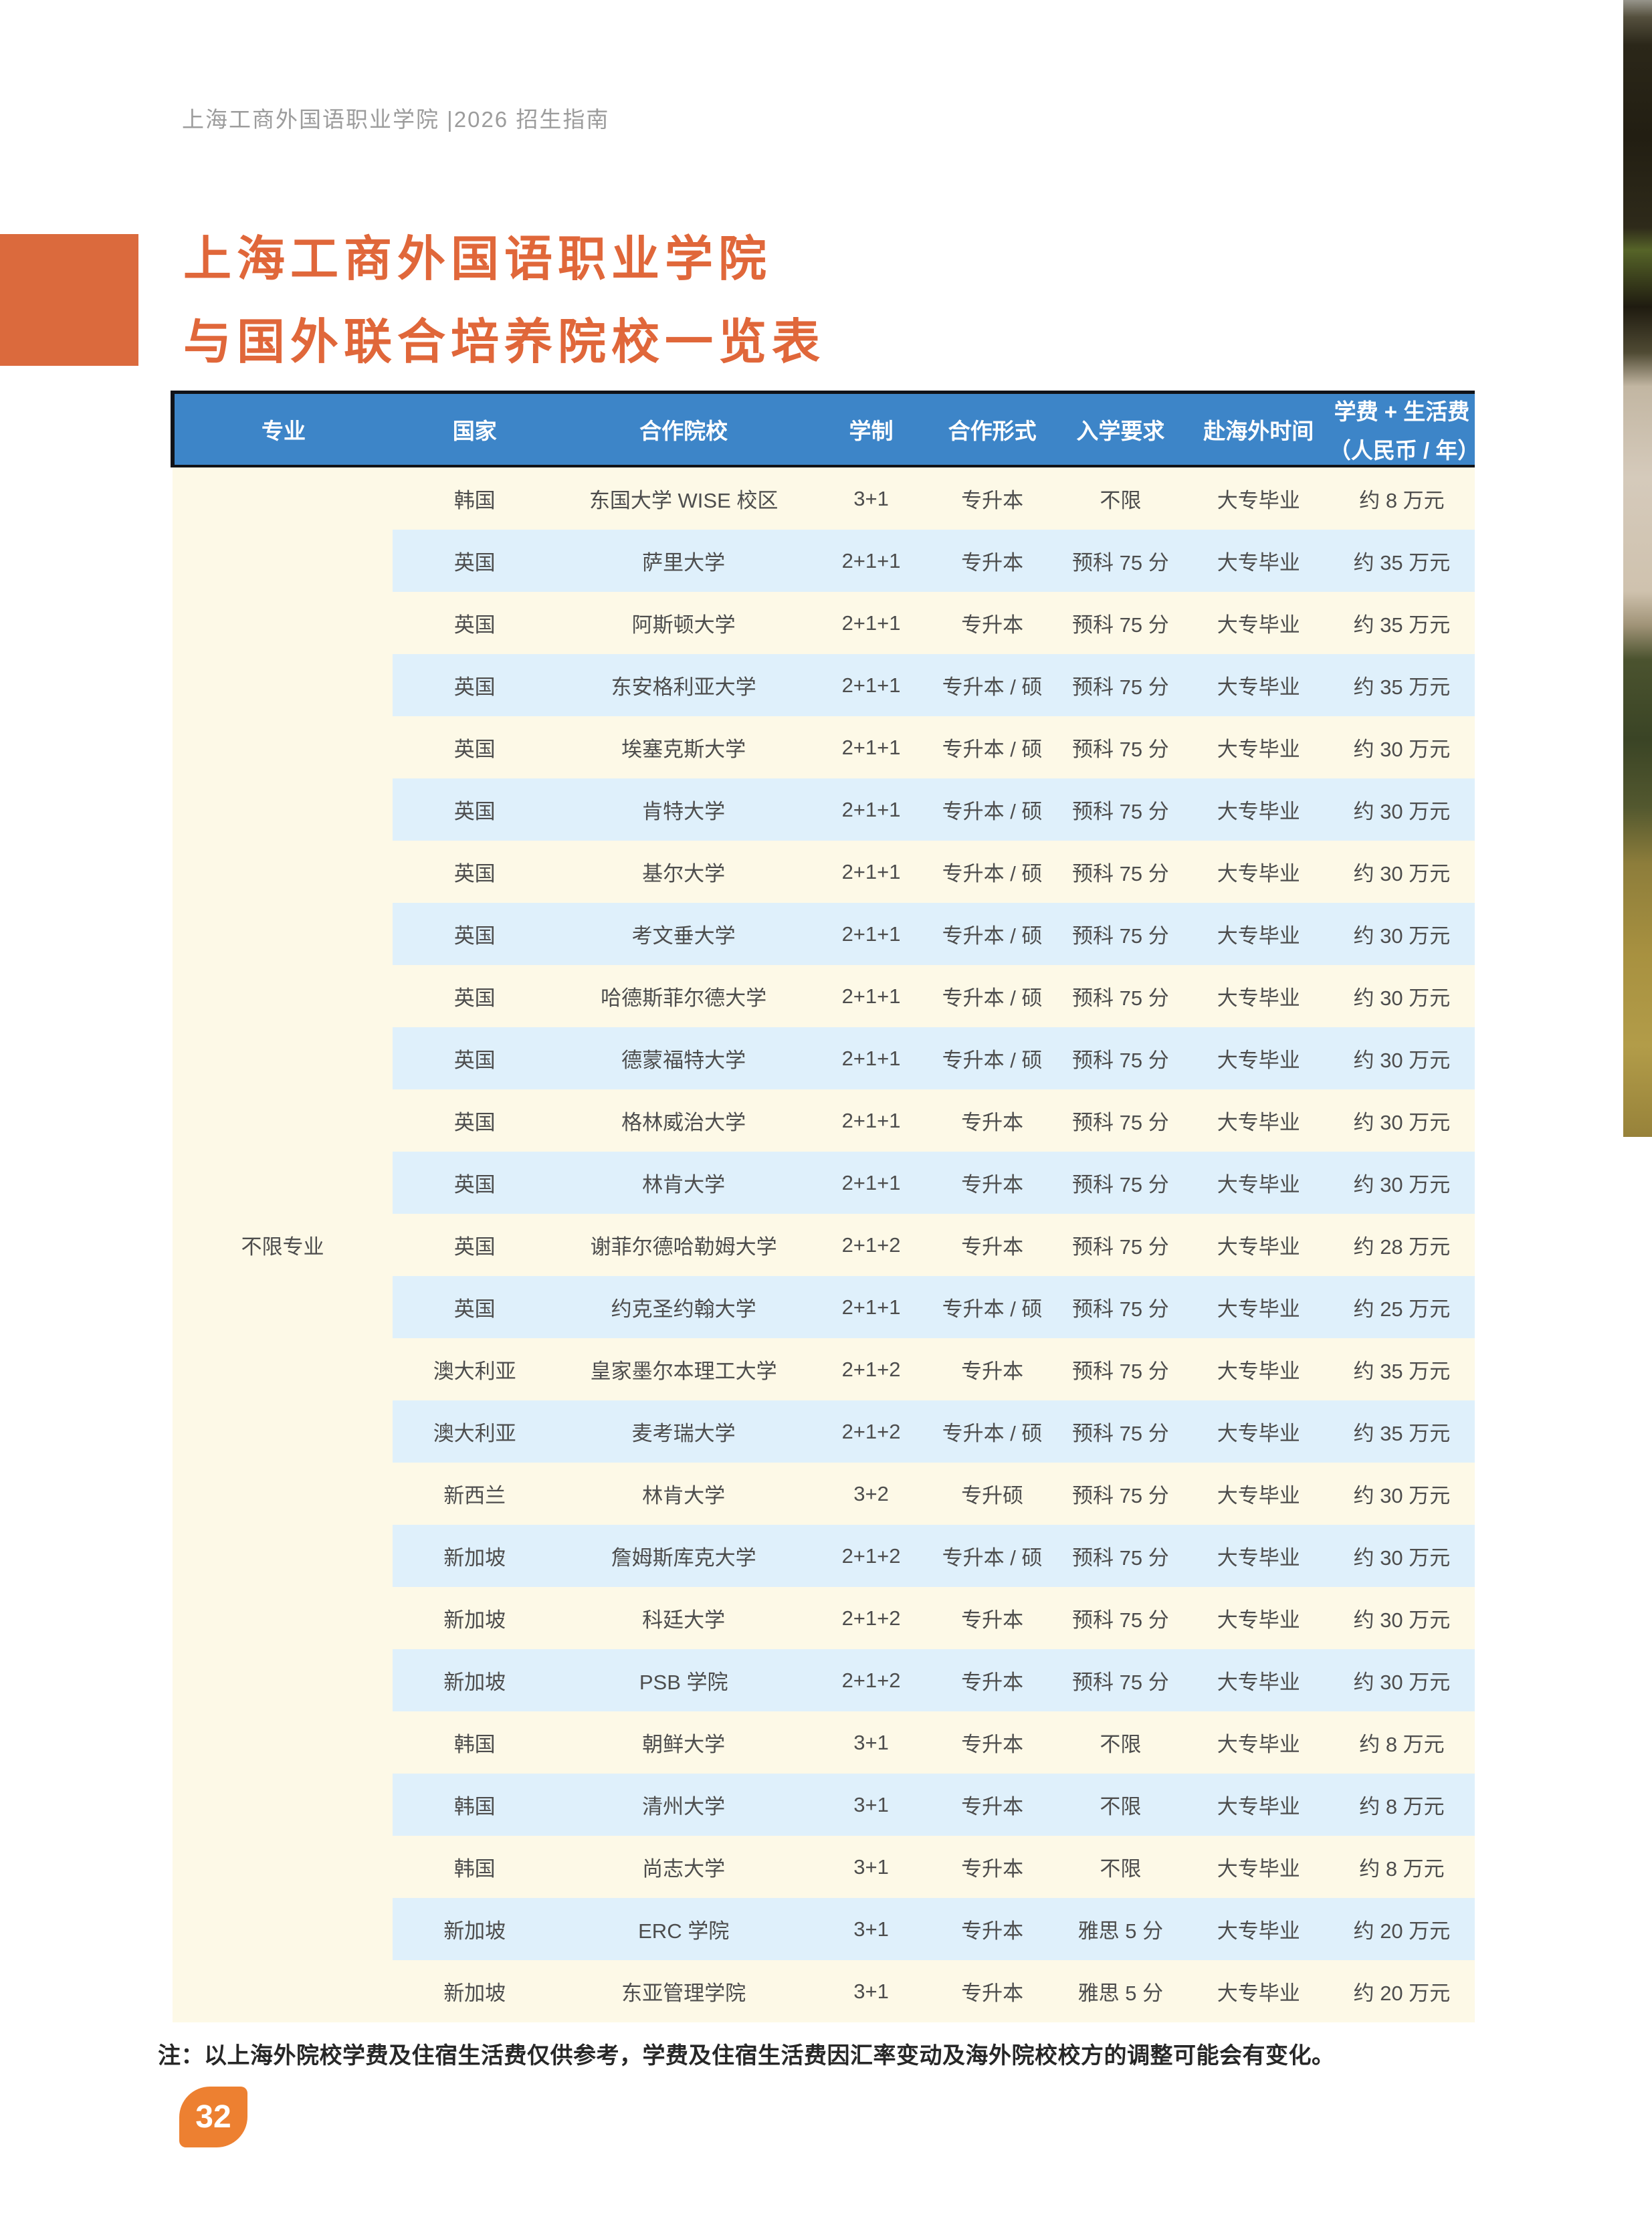  What do you see at coordinates (477, 259) in the screenshot?
I see `page-title-line1: 上海工商外国语职业学院` at bounding box center [477, 259].